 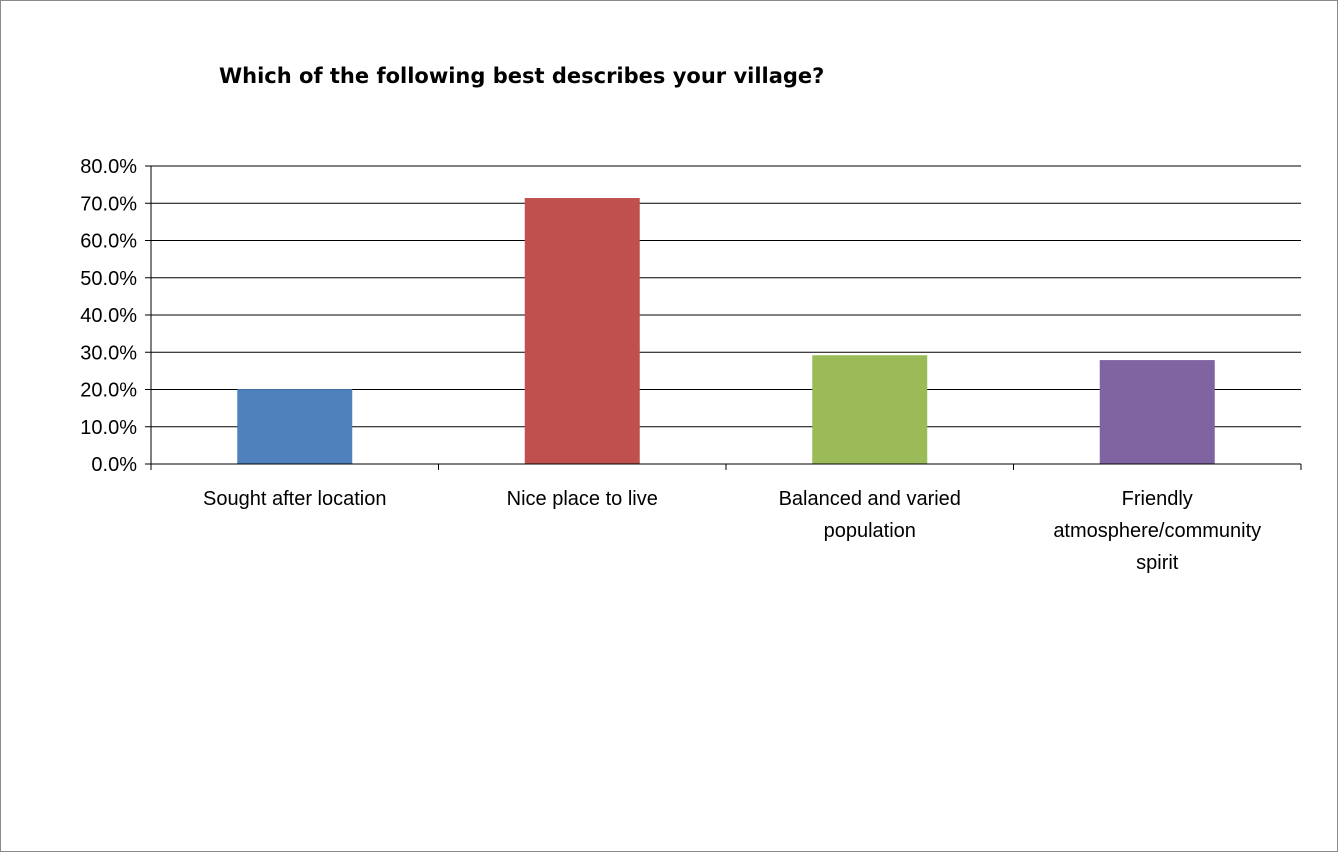 What do you see at coordinates (870, 515) in the screenshot?
I see `x-category-label: Balanced and varied population` at bounding box center [870, 515].